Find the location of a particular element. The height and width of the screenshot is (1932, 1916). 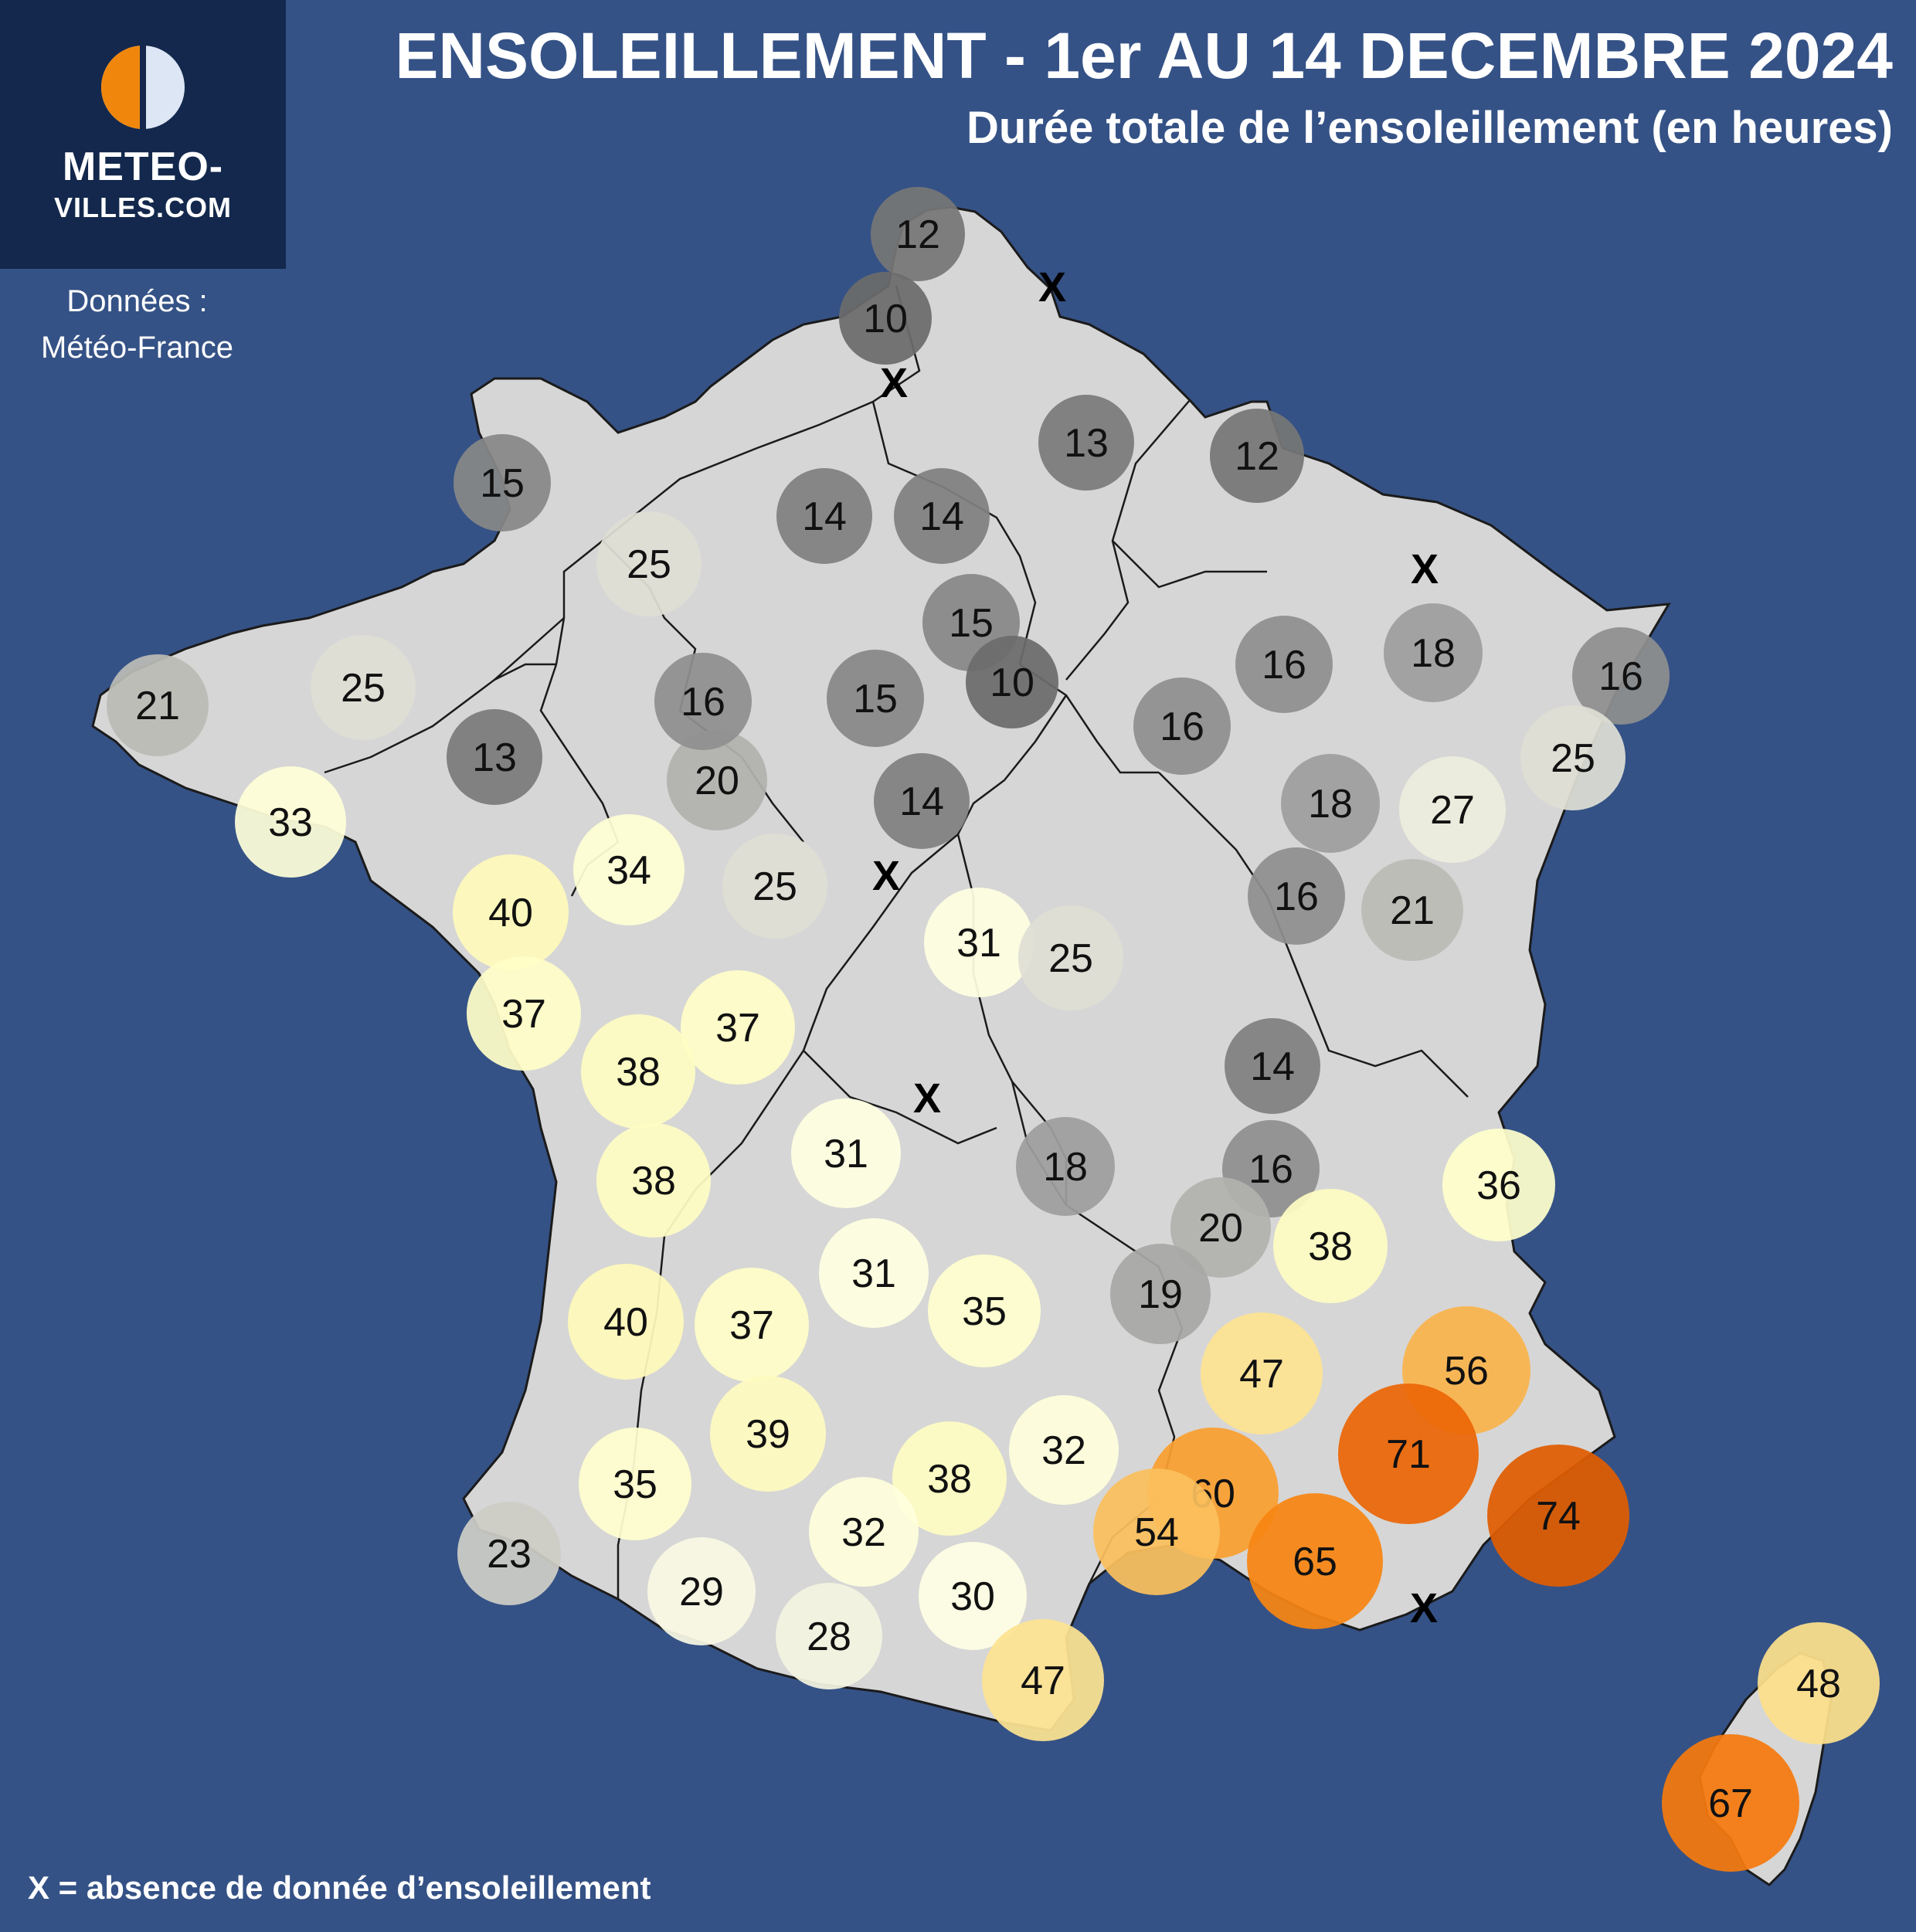

station-bubble: 20 is located at coordinates (717, 780).